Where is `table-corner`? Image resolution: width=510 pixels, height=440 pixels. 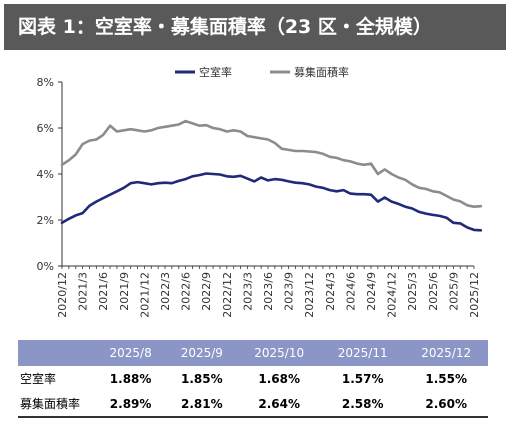 table-corner is located at coordinates (56, 353).